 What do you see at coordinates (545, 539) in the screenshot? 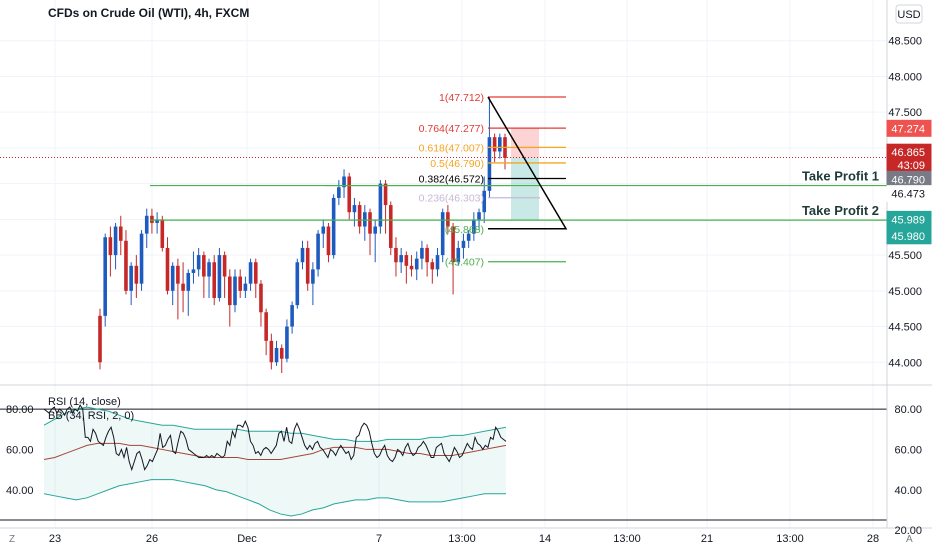
I see `time-tick-label: 14` at bounding box center [545, 539].